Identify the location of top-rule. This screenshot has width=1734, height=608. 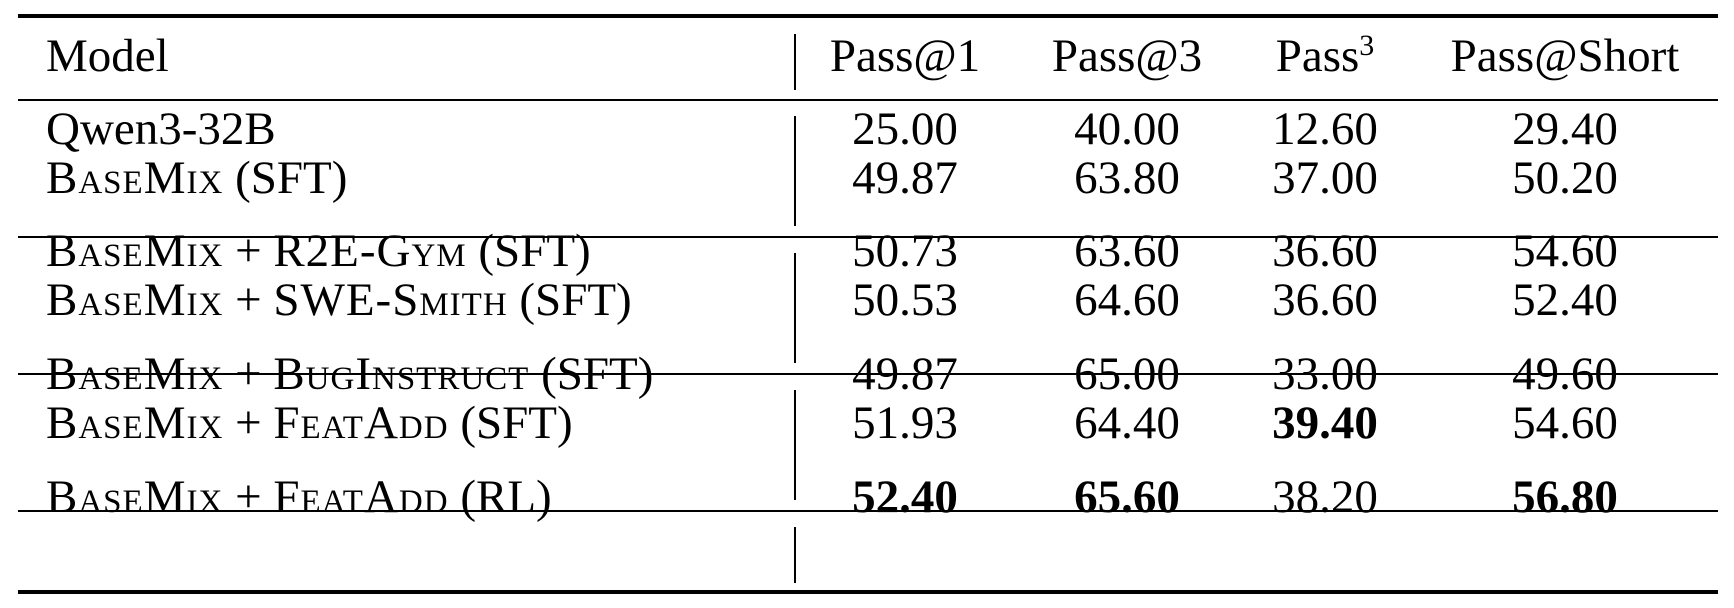
(868, 16).